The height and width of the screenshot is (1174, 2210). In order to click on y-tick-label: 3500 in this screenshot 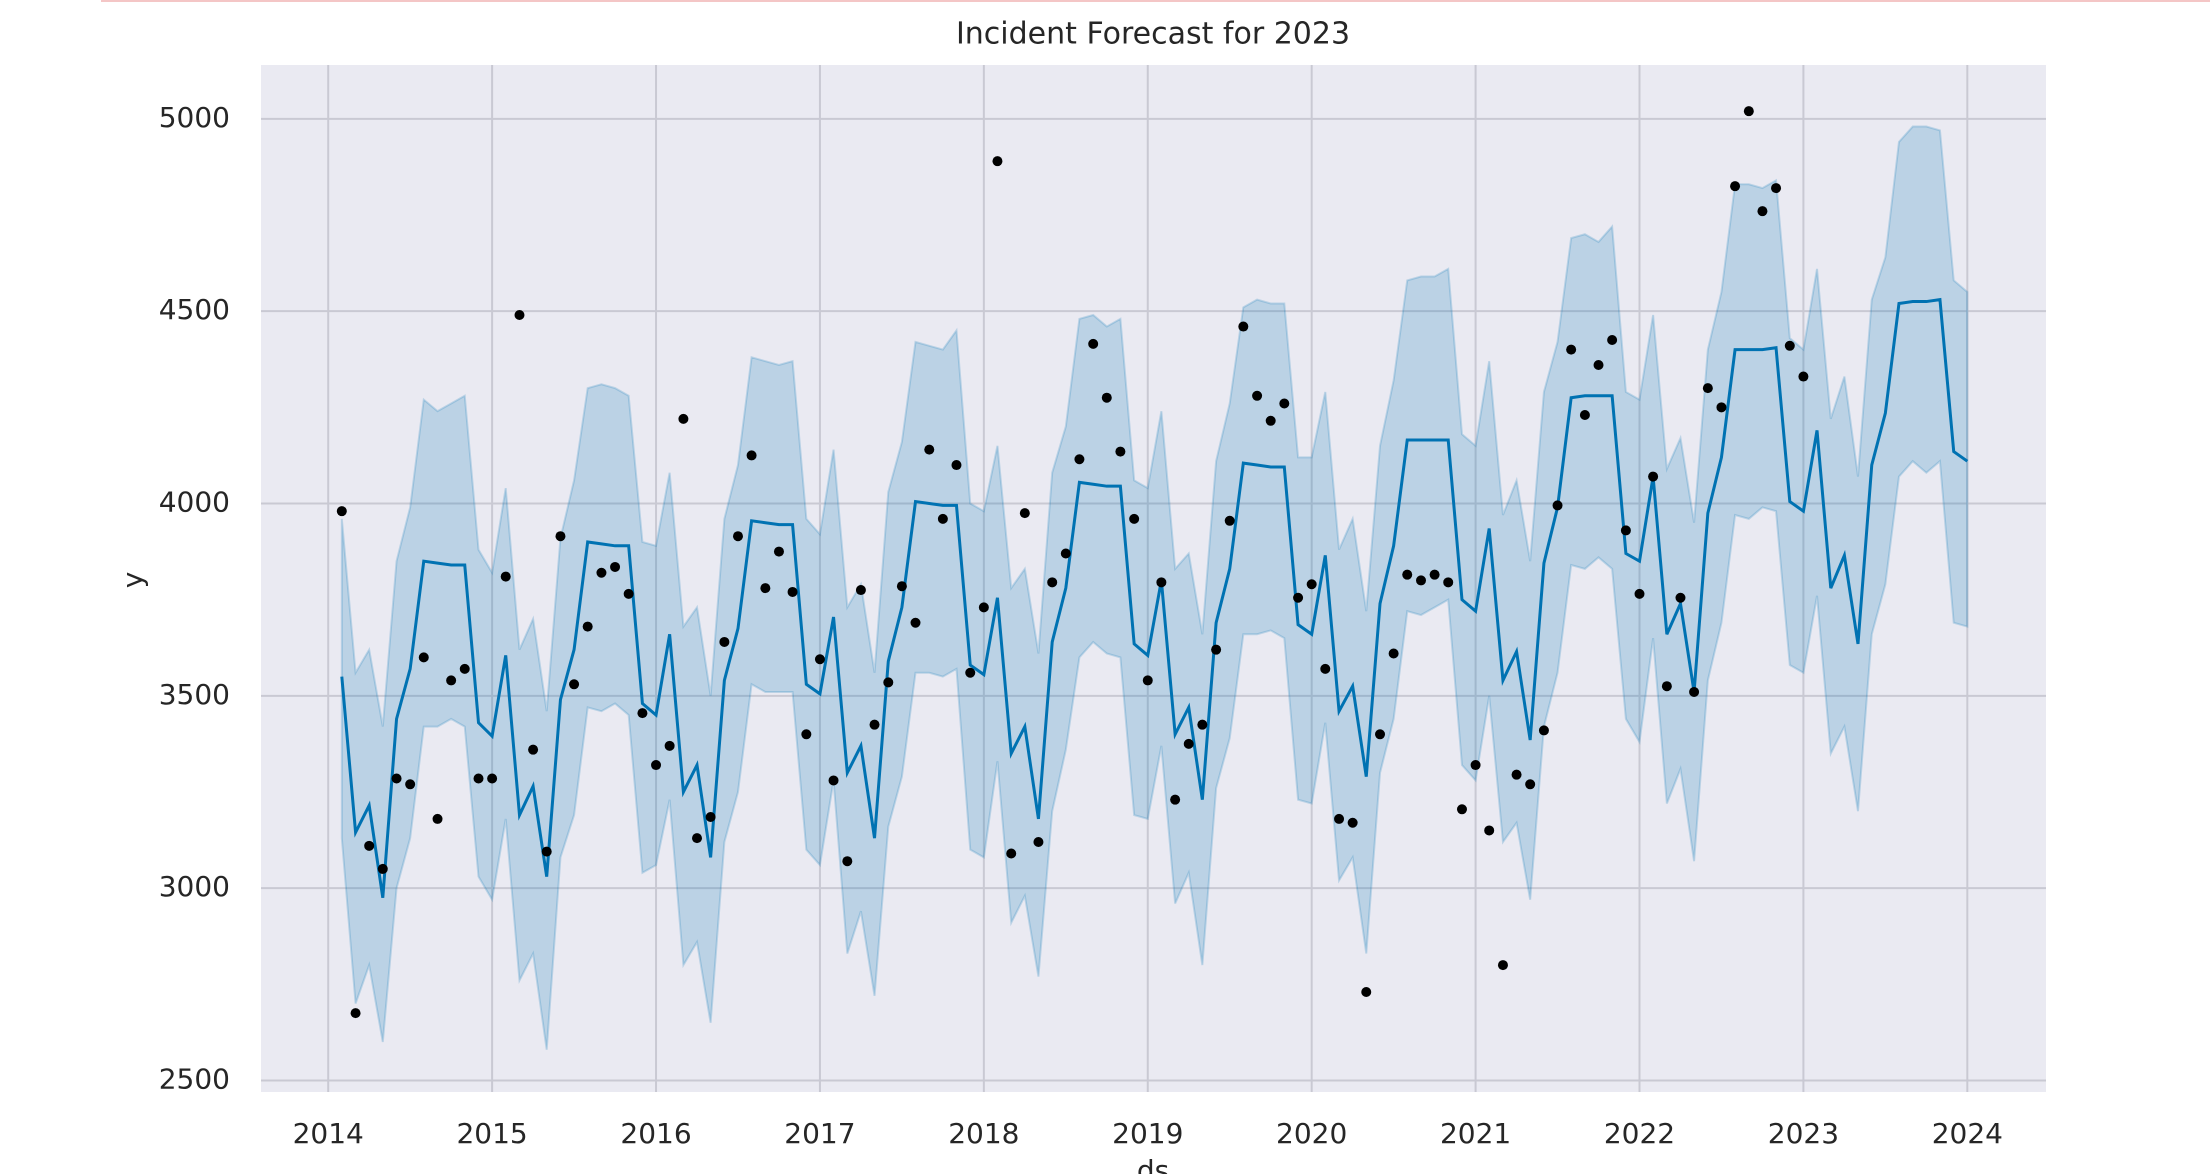, I will do `click(194, 694)`.